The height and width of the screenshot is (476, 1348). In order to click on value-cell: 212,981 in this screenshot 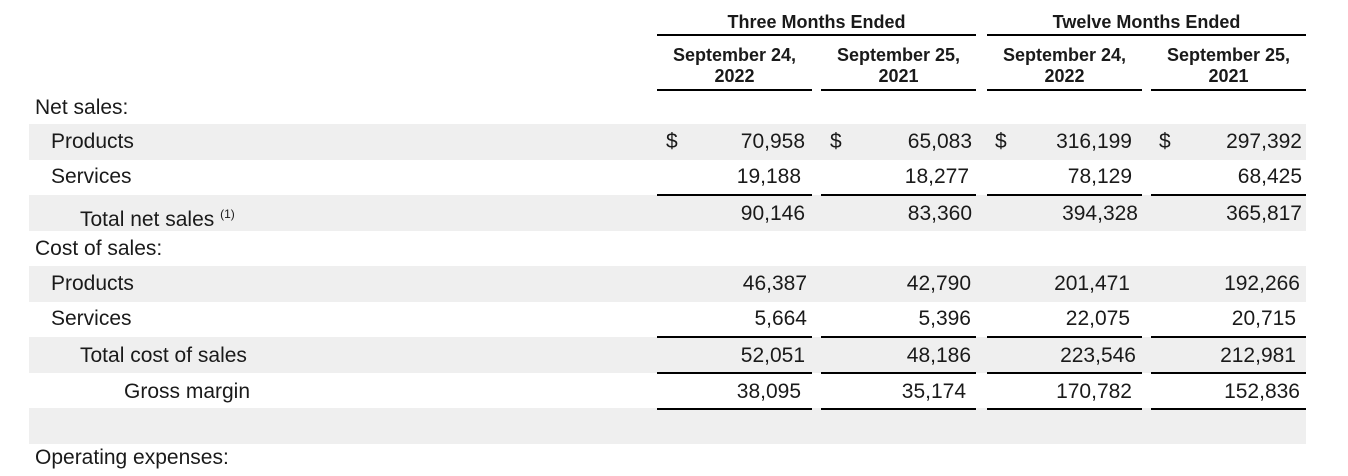, I will do `click(1258, 355)`.